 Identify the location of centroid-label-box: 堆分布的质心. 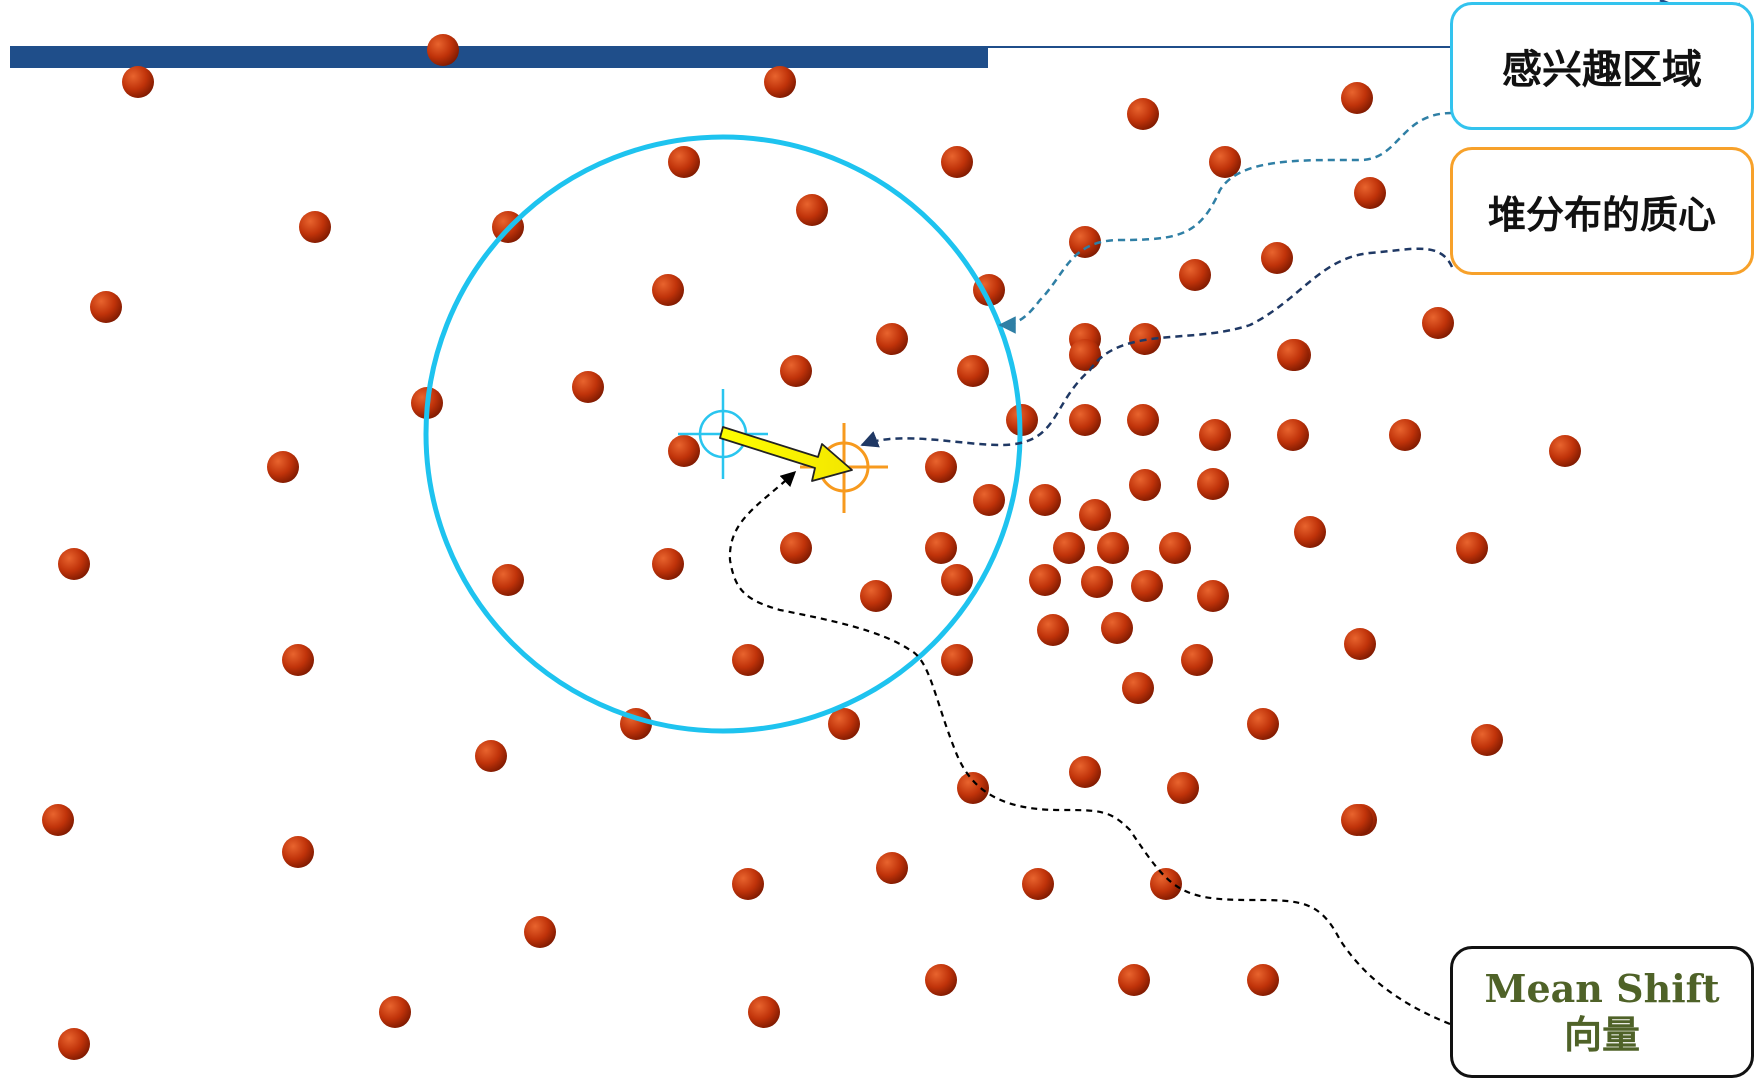
(1602, 211).